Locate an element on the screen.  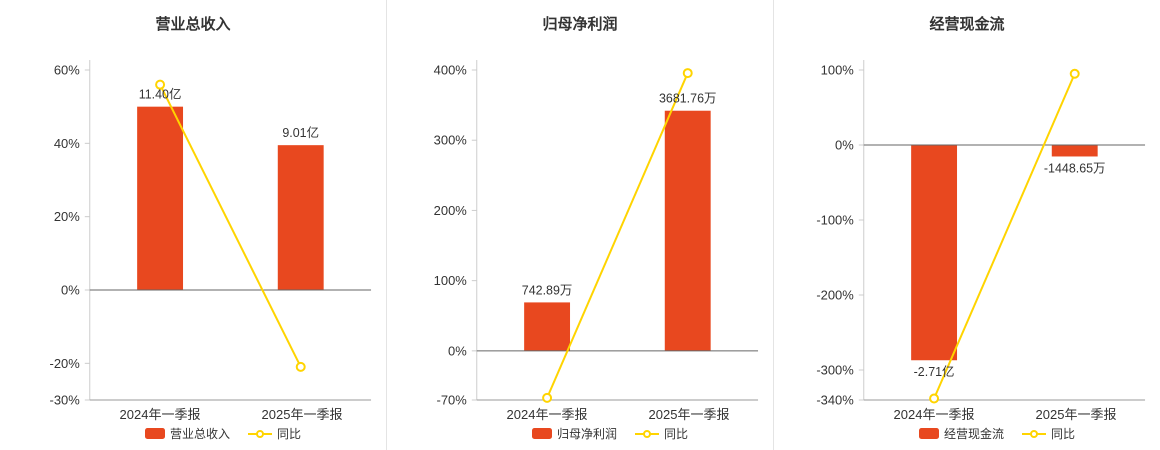
bar-value-label: -2.71亿 is located at coordinates (934, 371).